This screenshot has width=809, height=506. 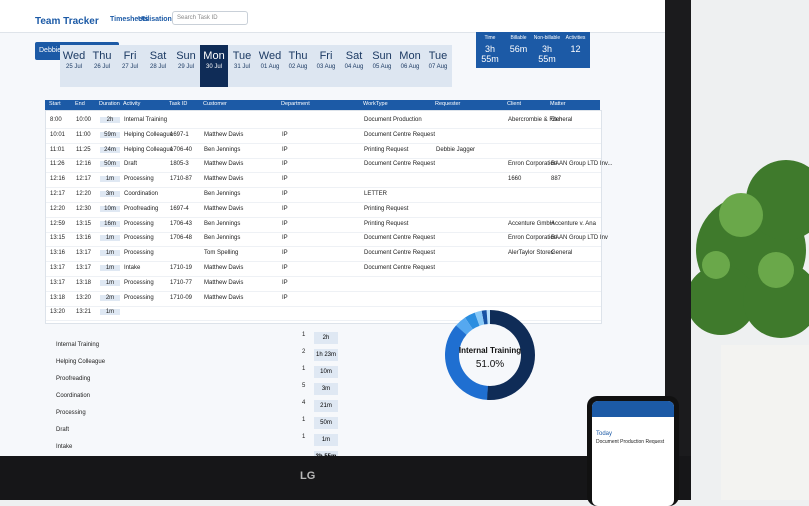 What do you see at coordinates (132, 268) in the screenshot?
I see `table-cell: Intake` at bounding box center [132, 268].